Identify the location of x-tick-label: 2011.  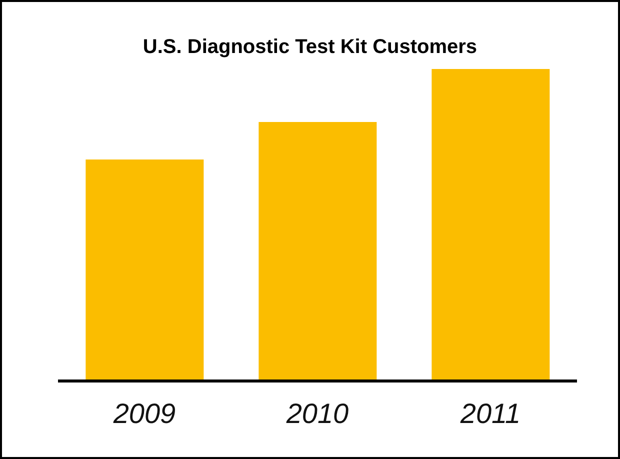
(490, 413).